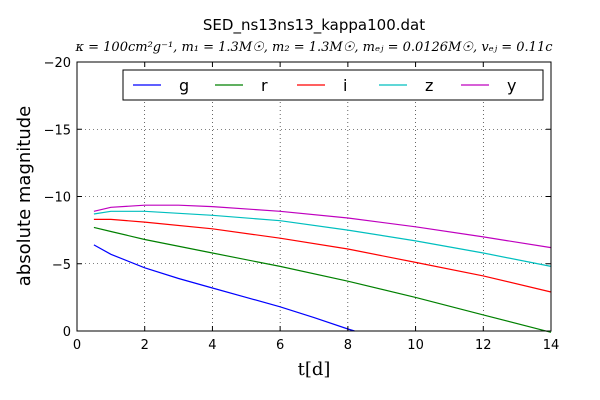 The height and width of the screenshot is (400, 600). Describe the element at coordinates (314, 25) in the screenshot. I see `chart-title: SED_ns13ns13_kappa100.dat` at that location.